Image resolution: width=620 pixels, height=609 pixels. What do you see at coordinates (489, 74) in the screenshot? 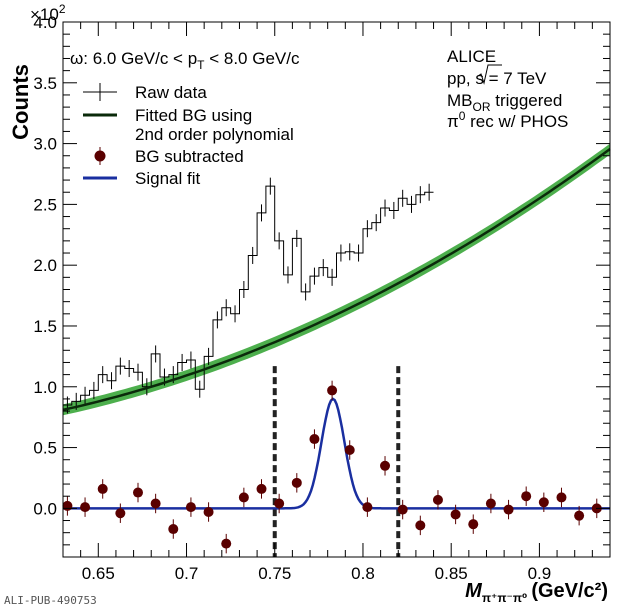
I see `sqrt-symbol` at bounding box center [489, 74].